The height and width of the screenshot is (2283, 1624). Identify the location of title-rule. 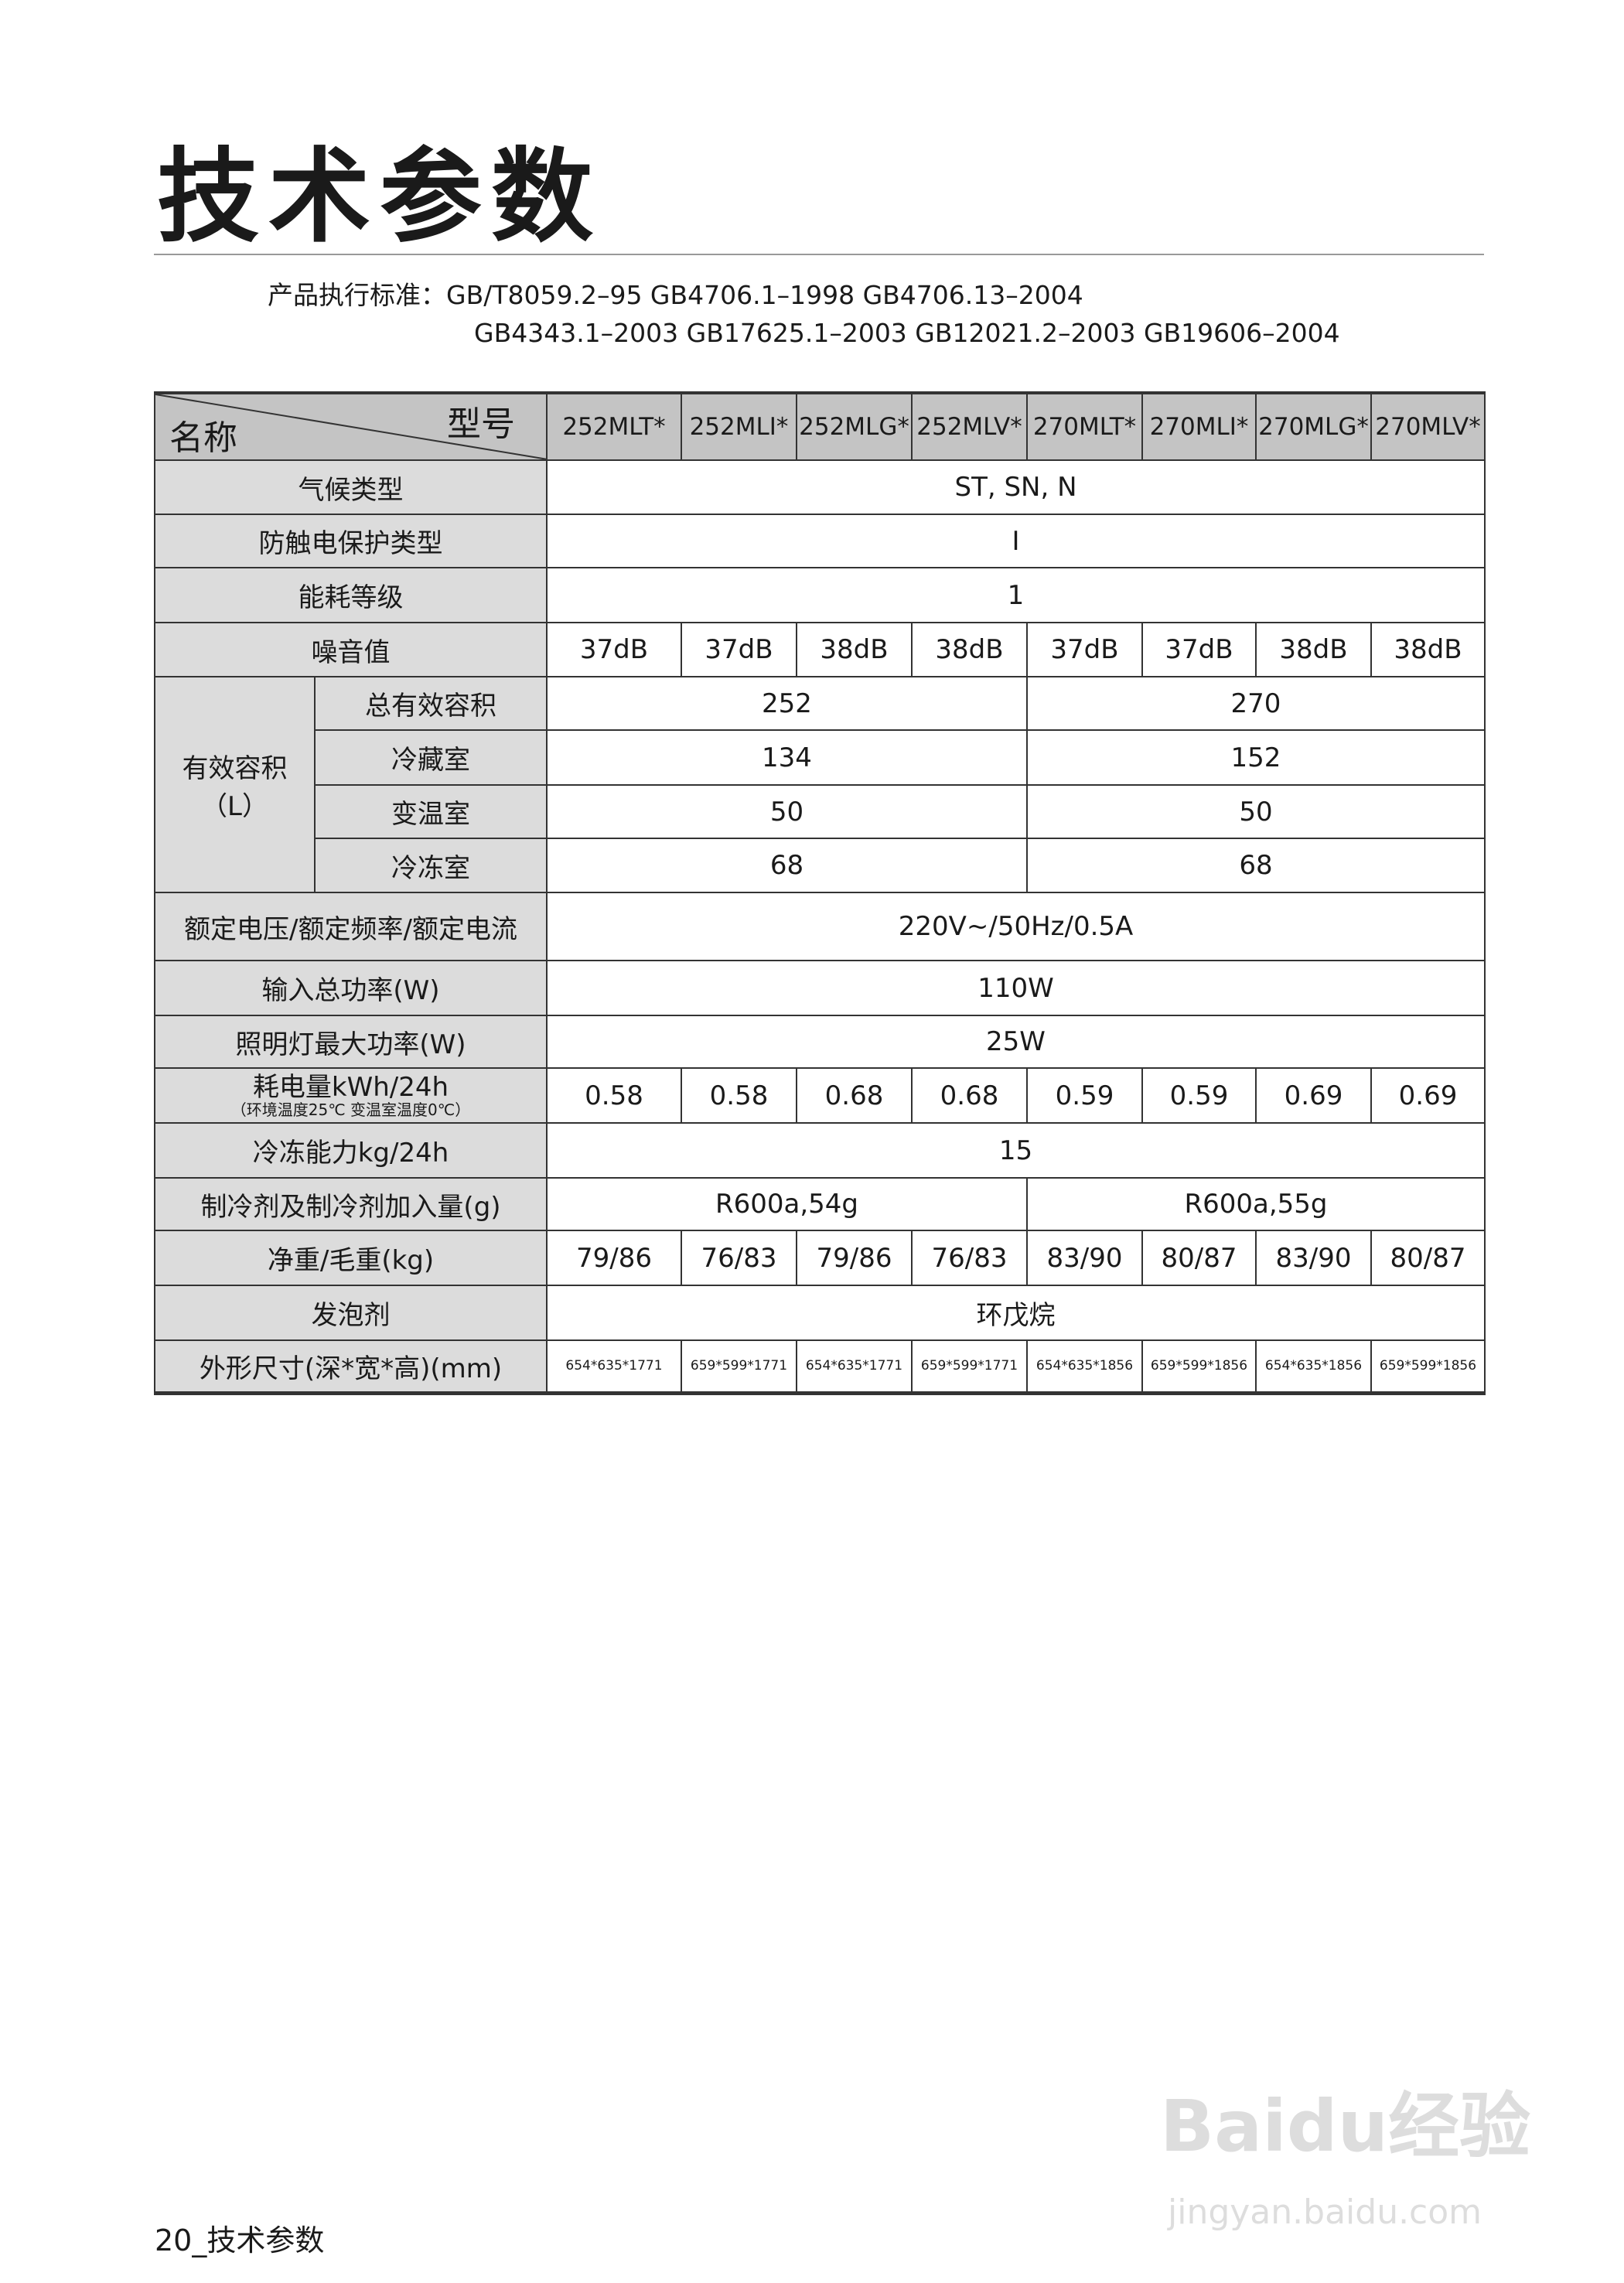
(819, 254).